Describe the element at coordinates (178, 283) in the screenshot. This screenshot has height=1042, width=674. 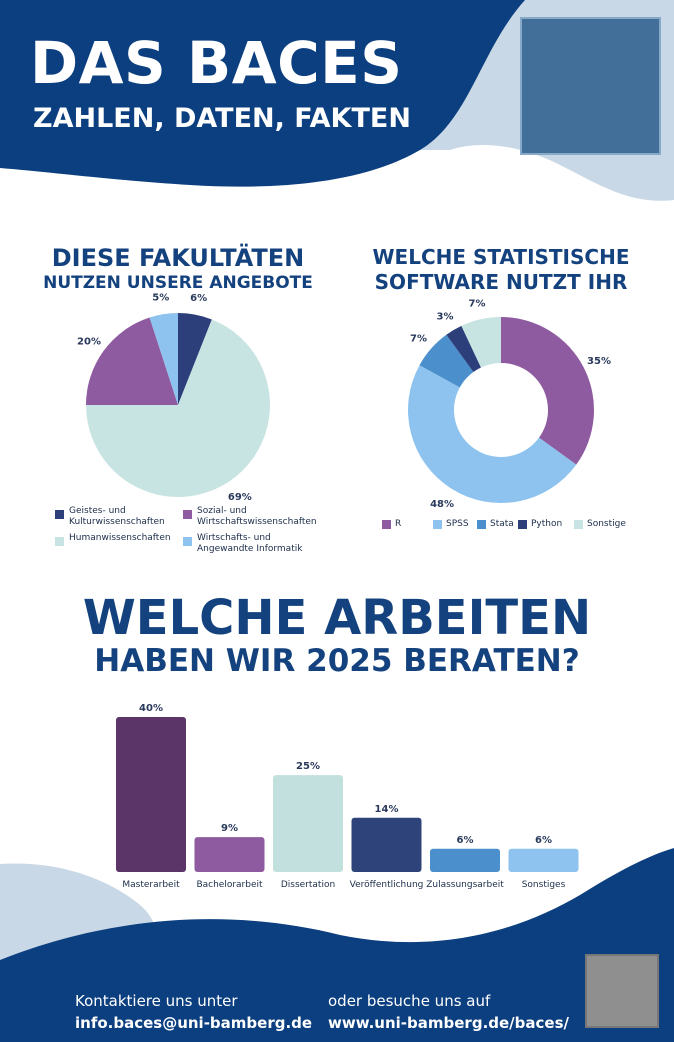
I see `faculties-subtitle: NUTZEN UNSERE ANGEBOTE` at that location.